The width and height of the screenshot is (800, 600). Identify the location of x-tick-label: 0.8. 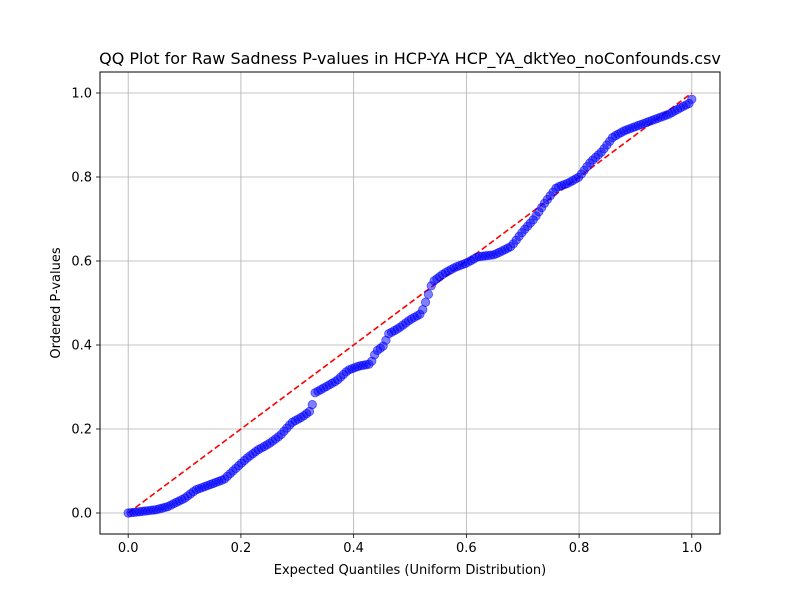
(579, 548).